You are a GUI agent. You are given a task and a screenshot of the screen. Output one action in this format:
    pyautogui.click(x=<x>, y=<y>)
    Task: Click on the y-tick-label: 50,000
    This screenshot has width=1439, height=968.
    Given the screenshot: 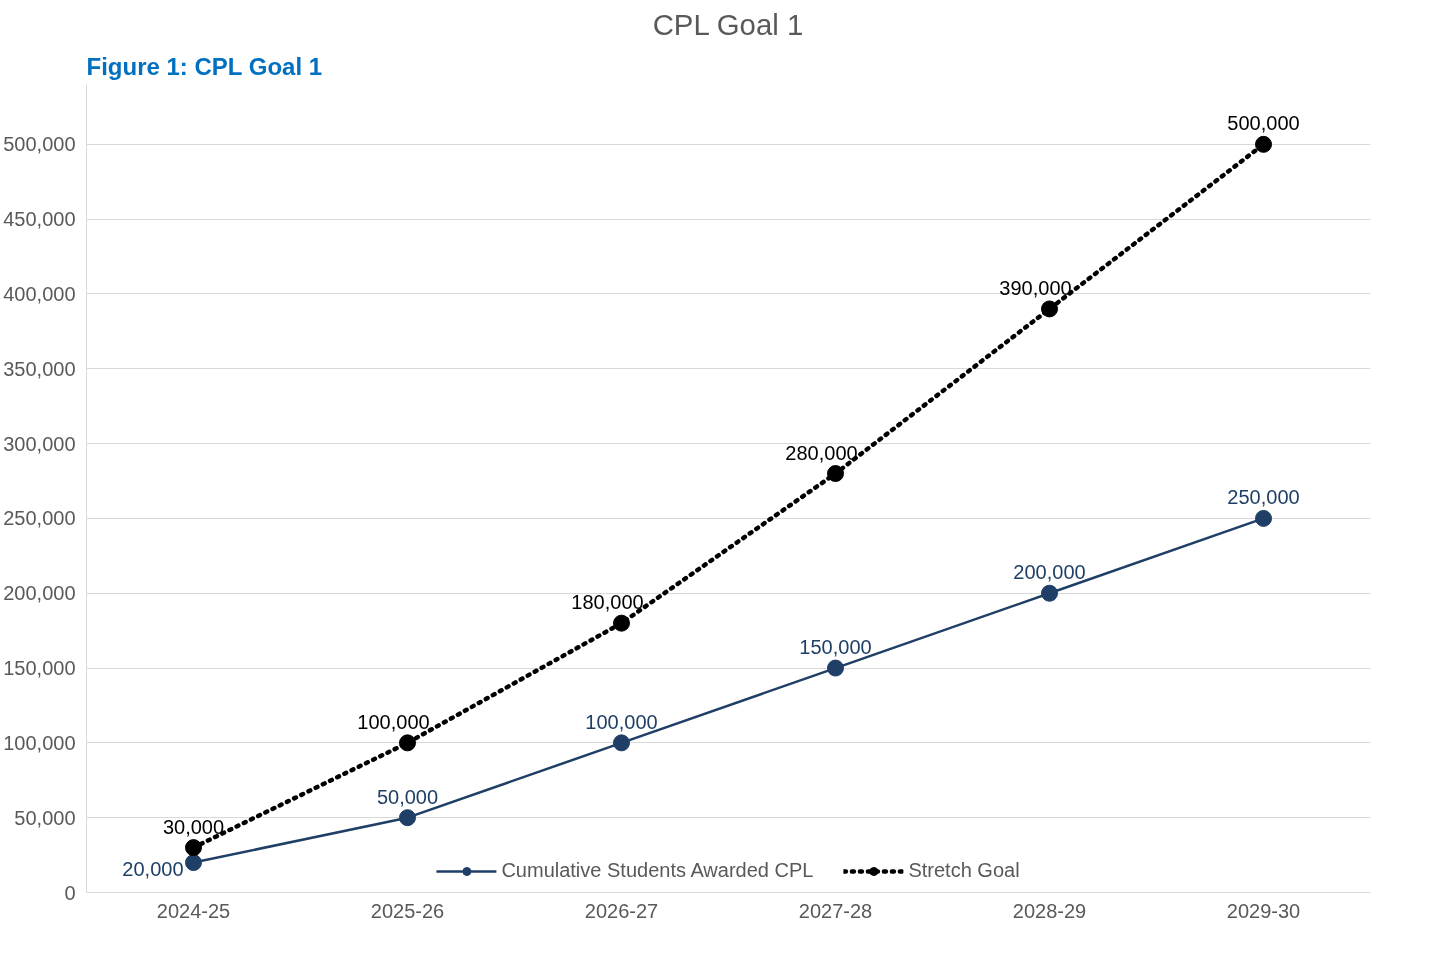 What is the action you would take?
    pyautogui.click(x=45, y=817)
    